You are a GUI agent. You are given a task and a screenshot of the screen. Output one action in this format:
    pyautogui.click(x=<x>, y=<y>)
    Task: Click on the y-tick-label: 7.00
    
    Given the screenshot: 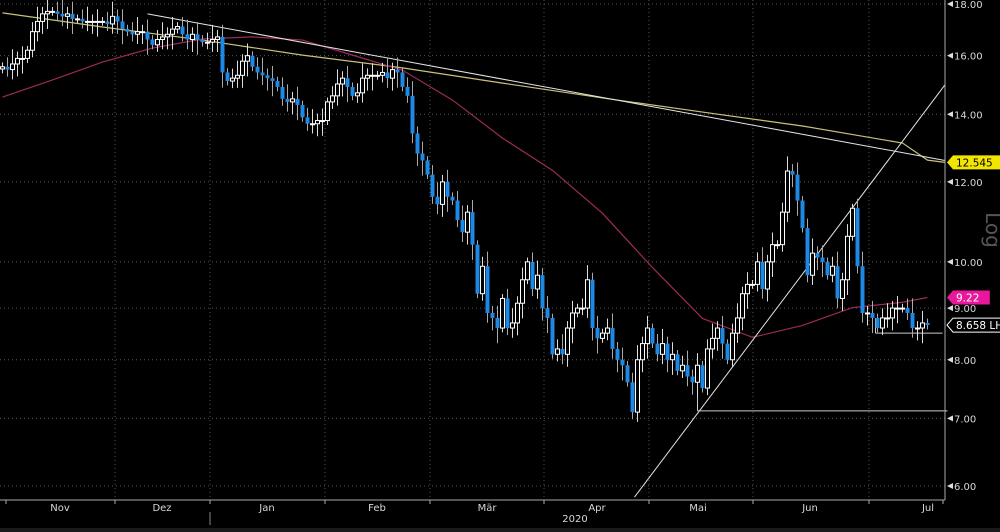 What is the action you would take?
    pyautogui.click(x=965, y=419)
    